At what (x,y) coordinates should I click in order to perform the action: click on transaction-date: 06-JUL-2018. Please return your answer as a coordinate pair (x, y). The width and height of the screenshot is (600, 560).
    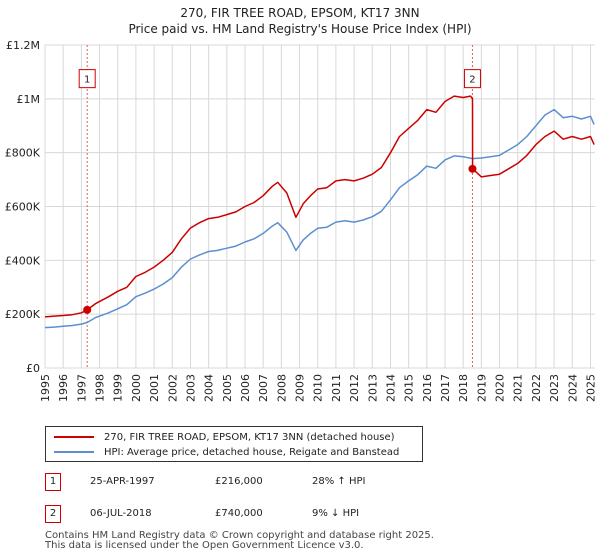
    Looking at the image, I should click on (121, 513).